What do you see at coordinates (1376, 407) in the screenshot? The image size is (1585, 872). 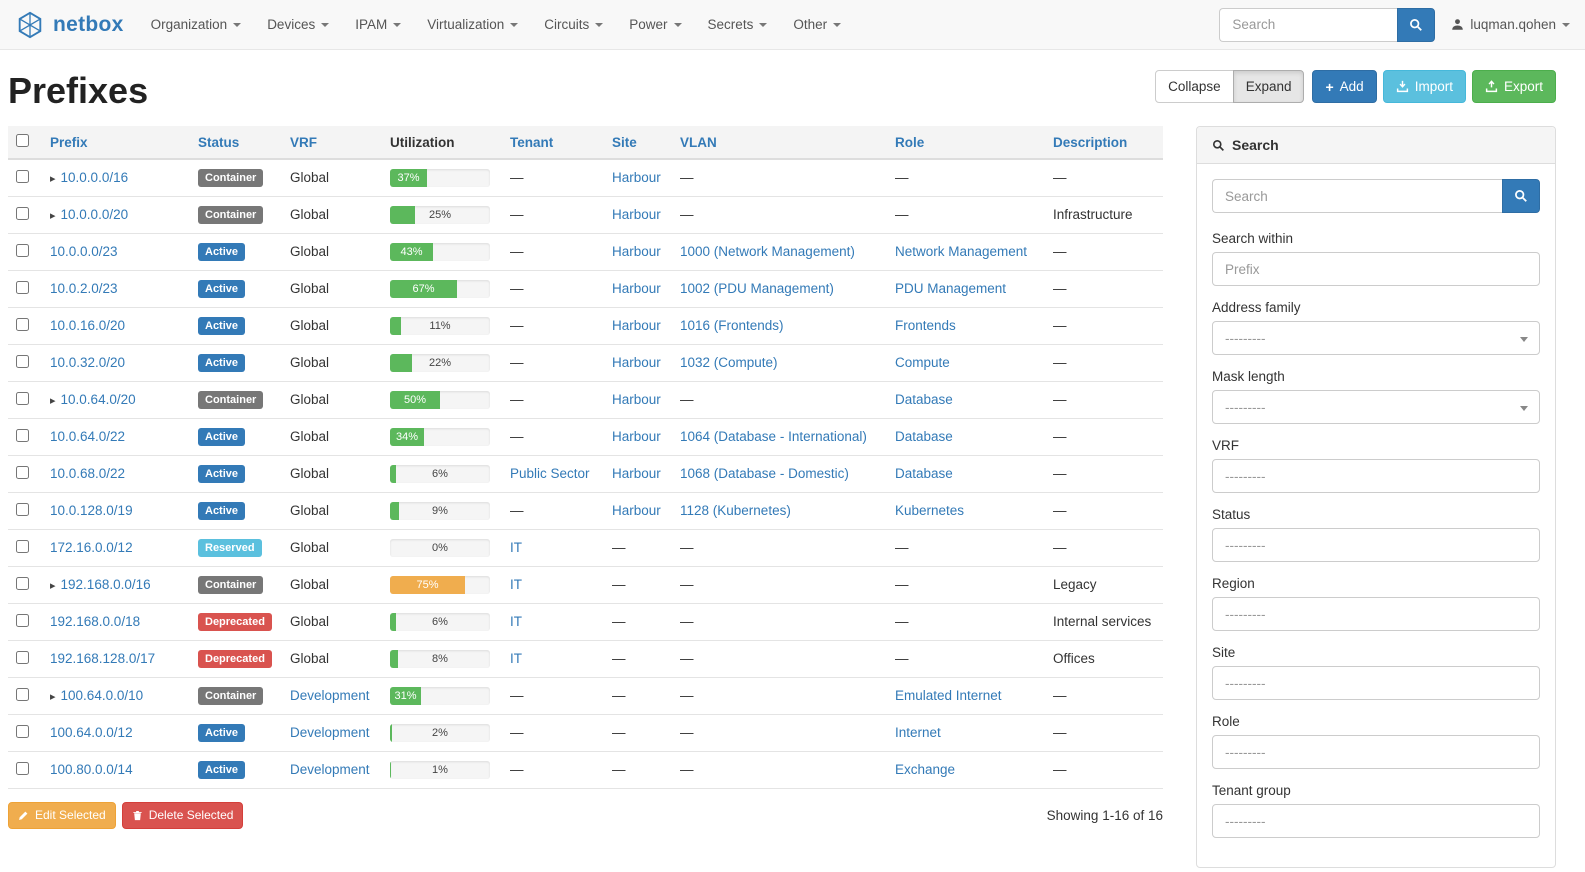 I see `filter-select-mask-length: ---------` at bounding box center [1376, 407].